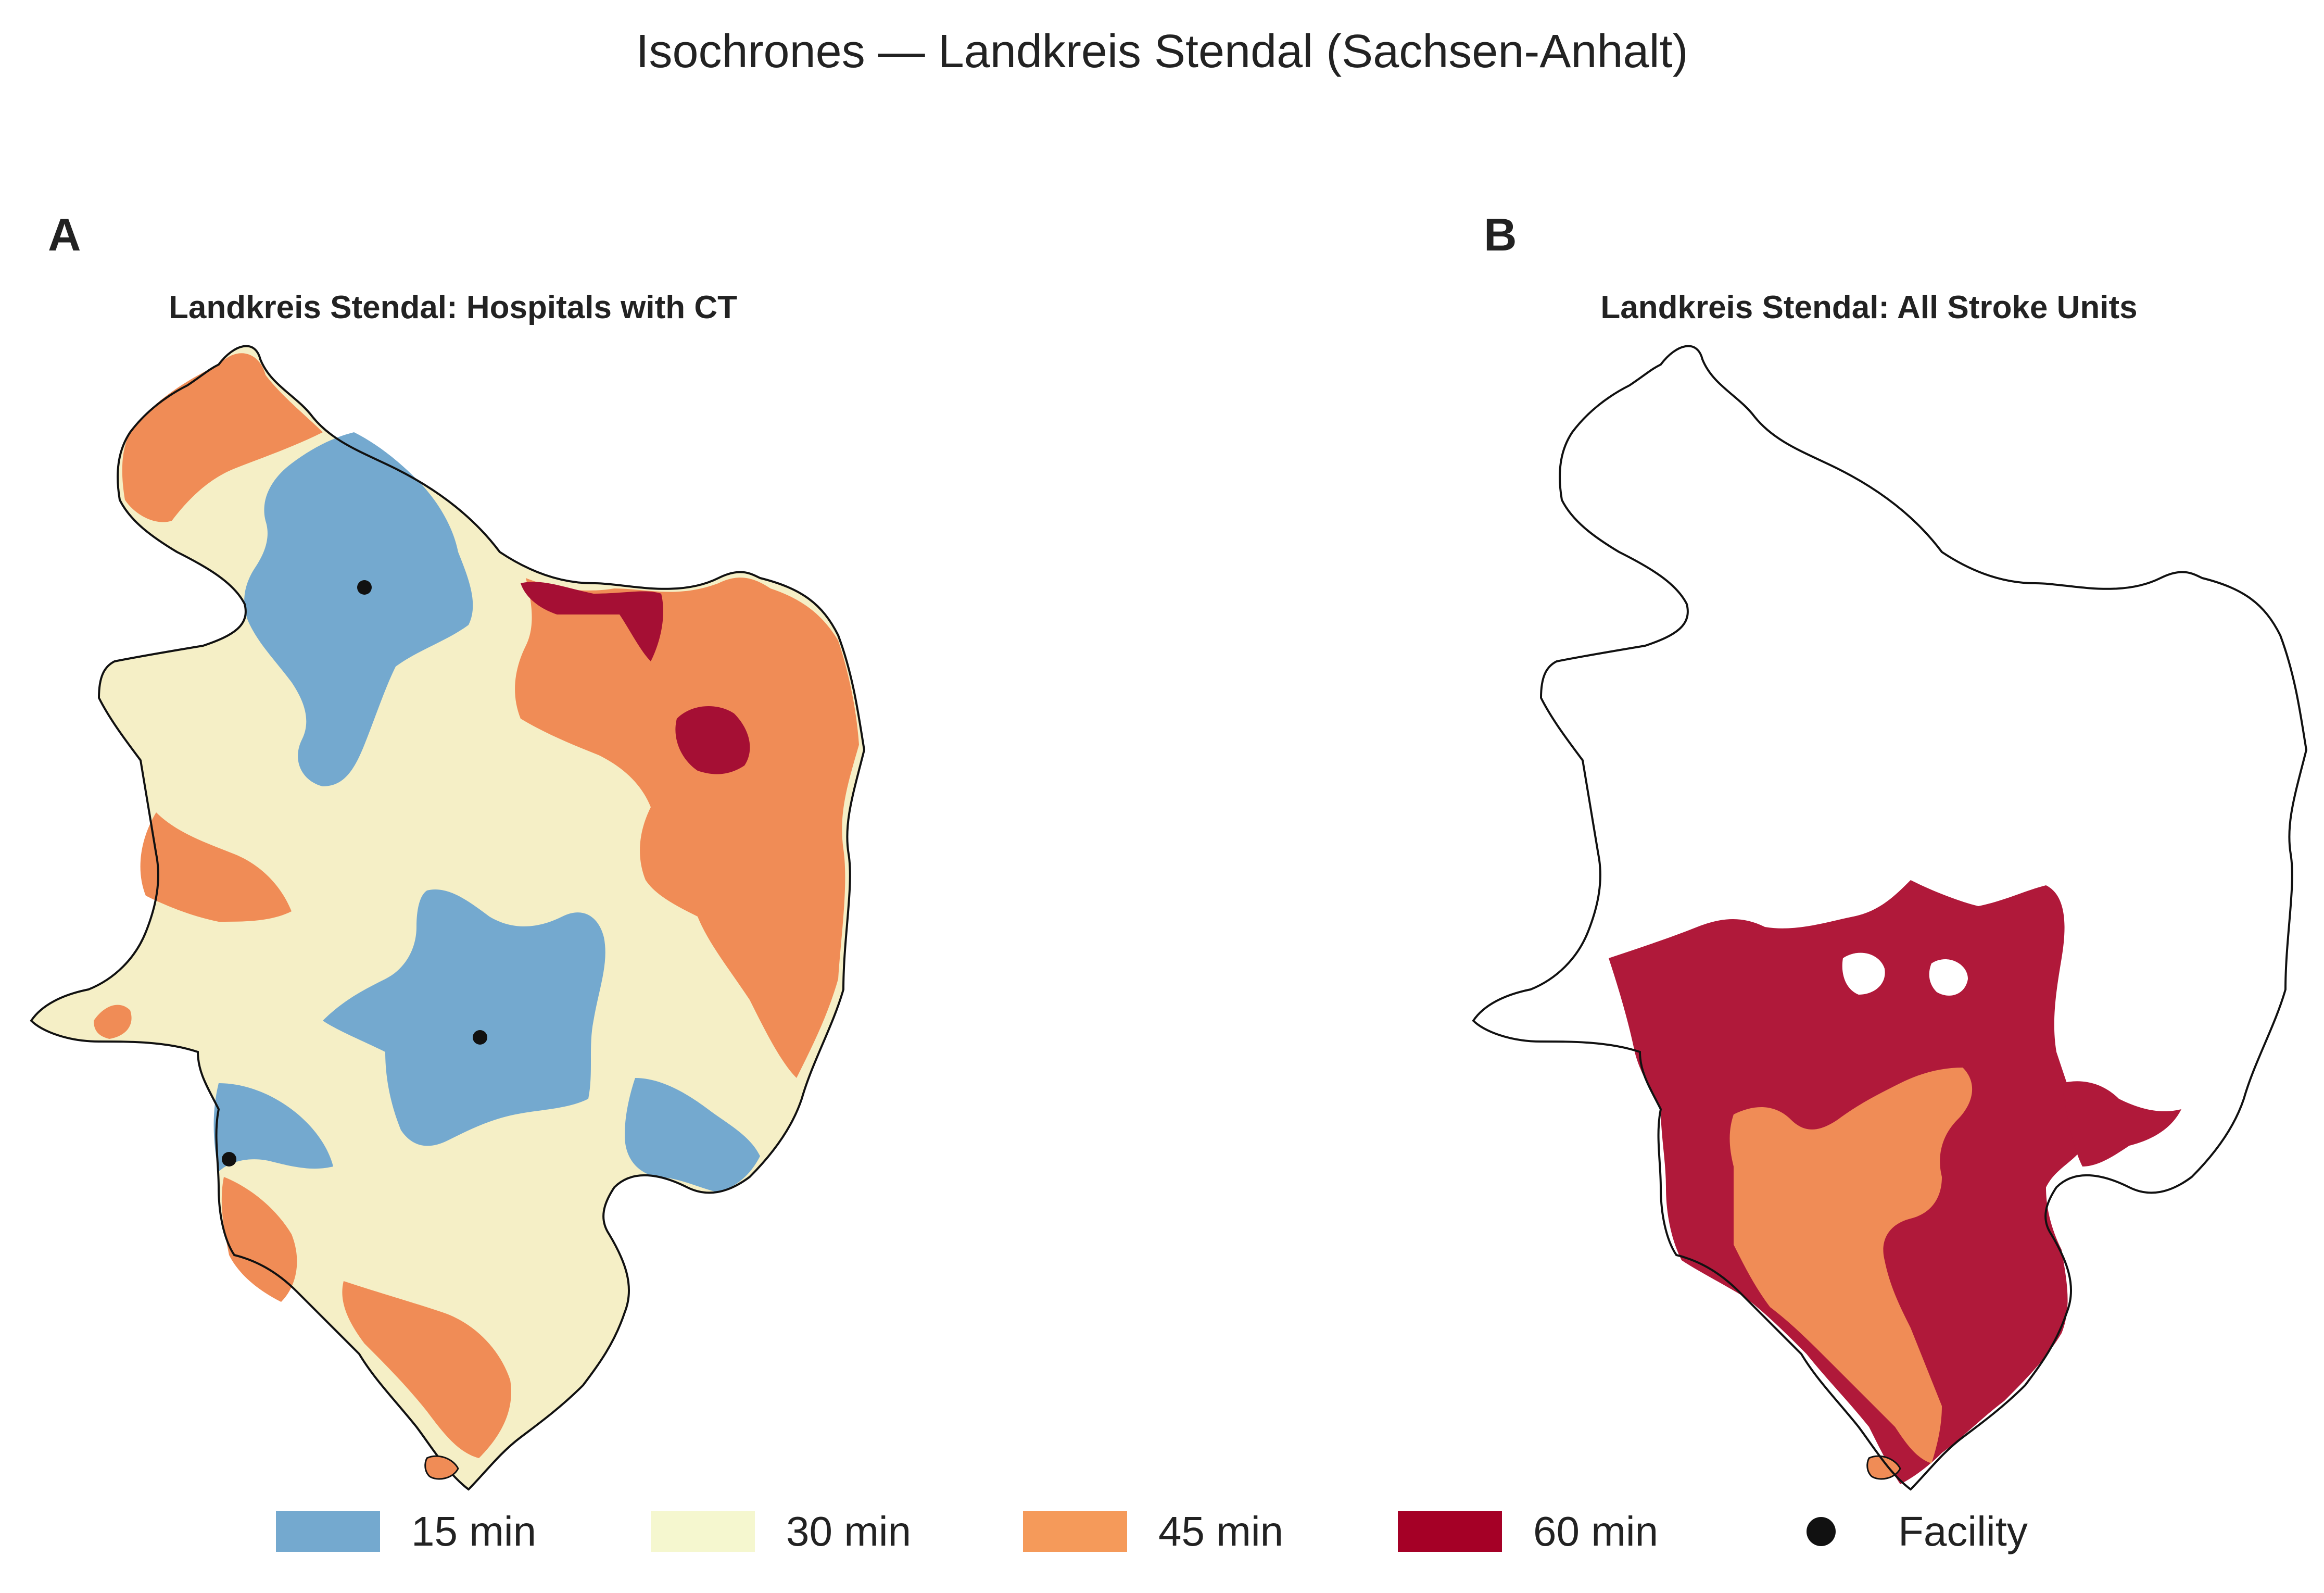 Image resolution: width=2324 pixels, height=1593 pixels. Describe the element at coordinates (849, 1531) in the screenshot. I see `legend-label-30: 30 min` at that location.